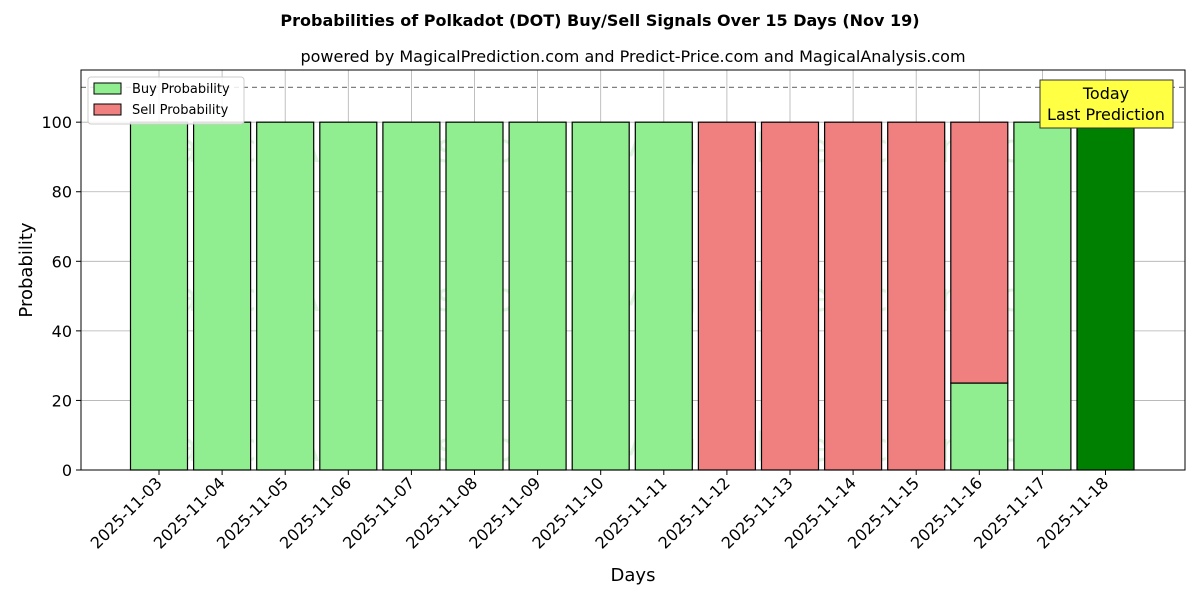 This screenshot has width=1200, height=600. I want to click on y-tick-label: 100, so click(56, 122).